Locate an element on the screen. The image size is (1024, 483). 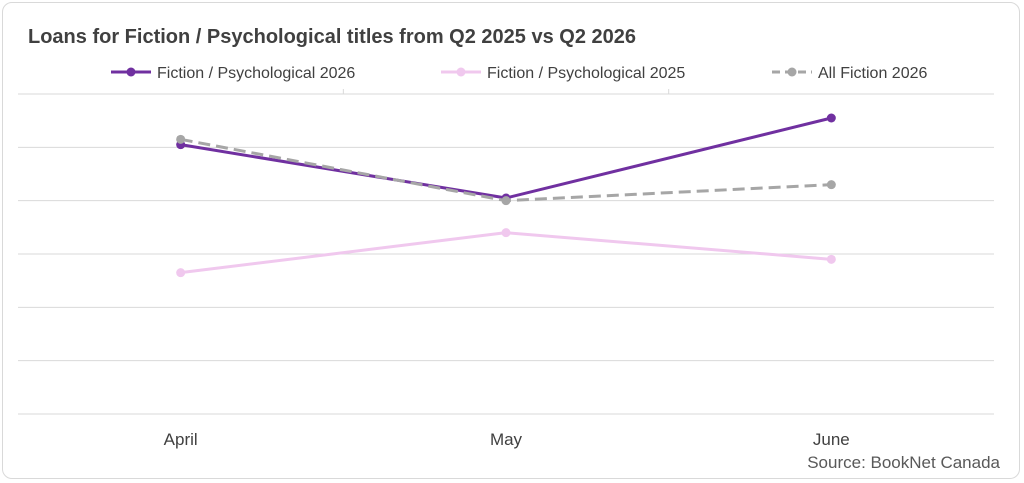
x-tick-label: June is located at coordinates (831, 439).